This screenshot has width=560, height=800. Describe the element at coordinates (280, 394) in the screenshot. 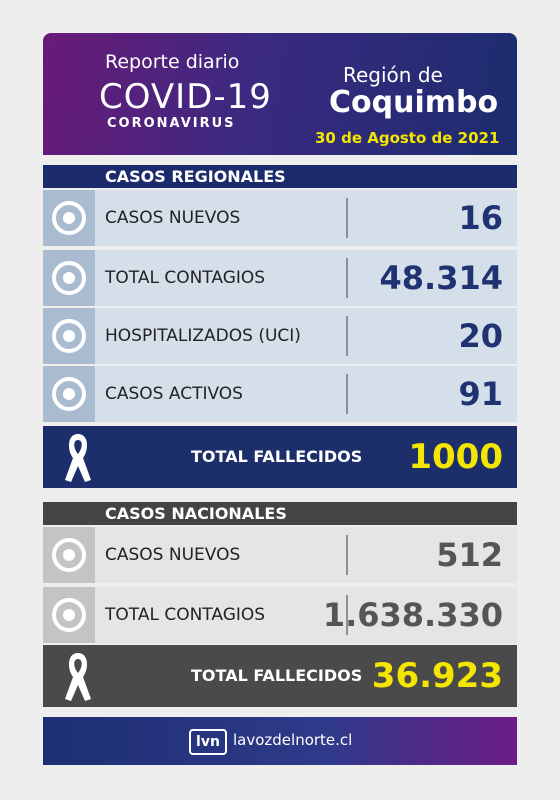

I see `stat-row: CASOS ACTIVOS 91` at that location.